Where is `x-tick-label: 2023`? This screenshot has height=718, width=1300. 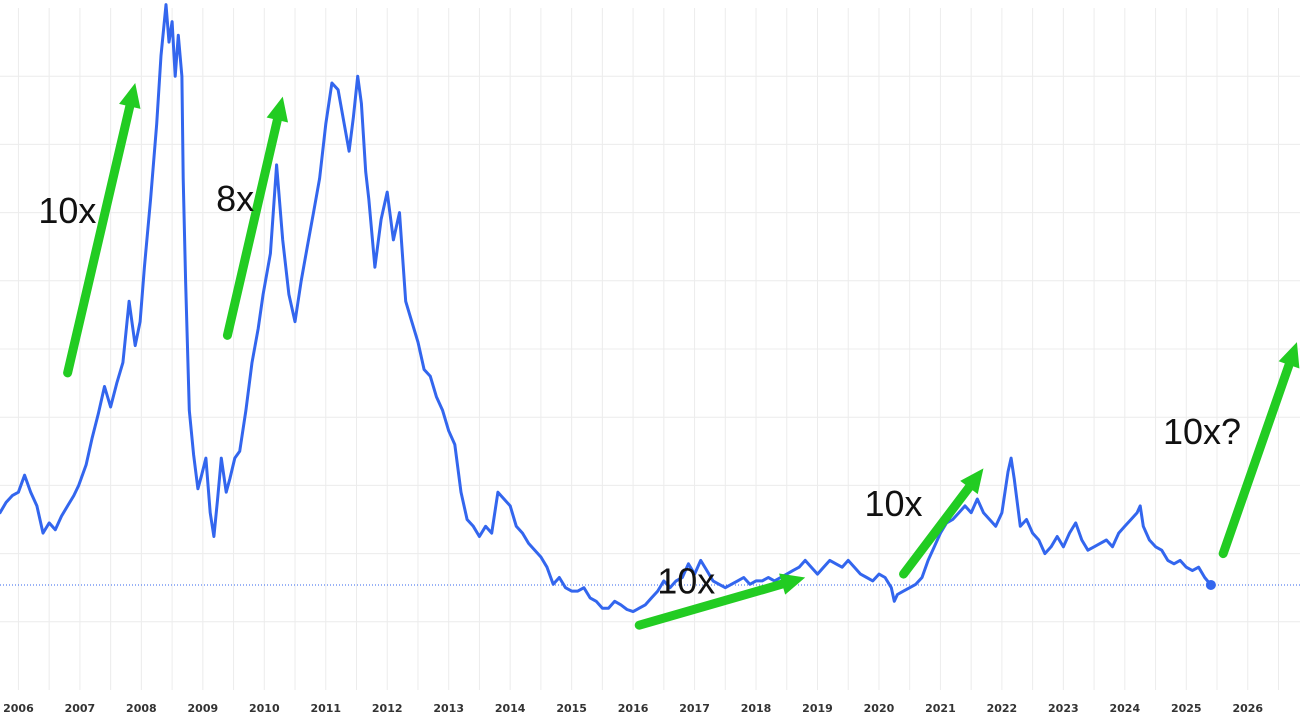 x-tick-label: 2023 is located at coordinates (1063, 708).